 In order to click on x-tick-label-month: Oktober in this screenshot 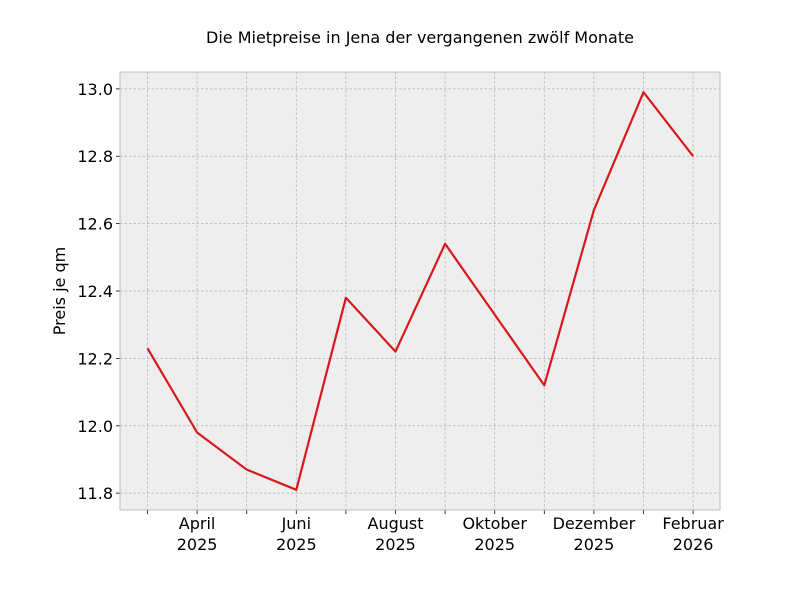, I will do `click(494, 523)`.